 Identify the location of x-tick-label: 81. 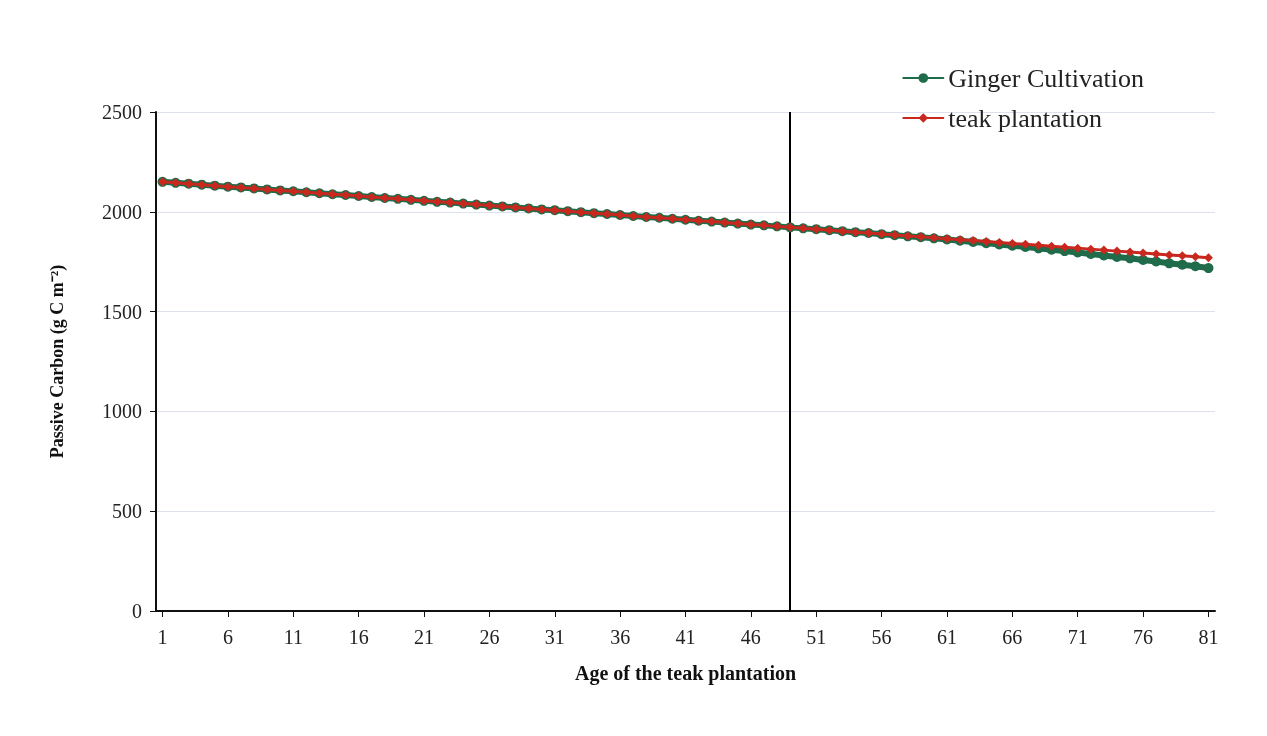
(1208, 637).